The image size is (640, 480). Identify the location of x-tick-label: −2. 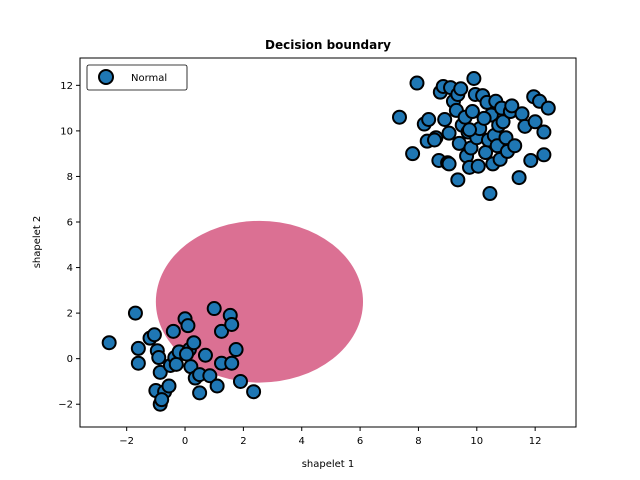
(126, 441).